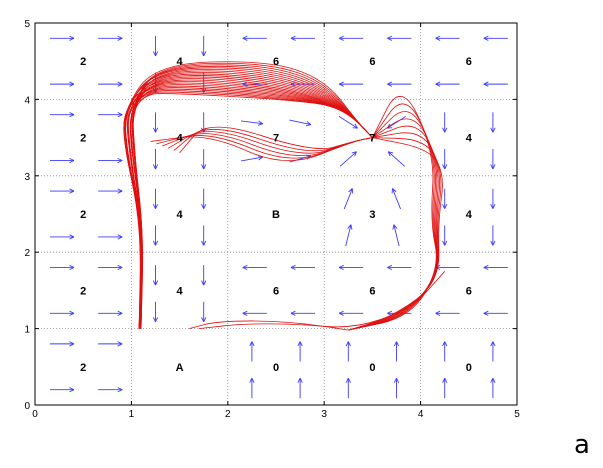 Image resolution: width=603 pixels, height=468 pixels. Describe the element at coordinates (27, 253) in the screenshot. I see `y-tick-label: 2` at that location.